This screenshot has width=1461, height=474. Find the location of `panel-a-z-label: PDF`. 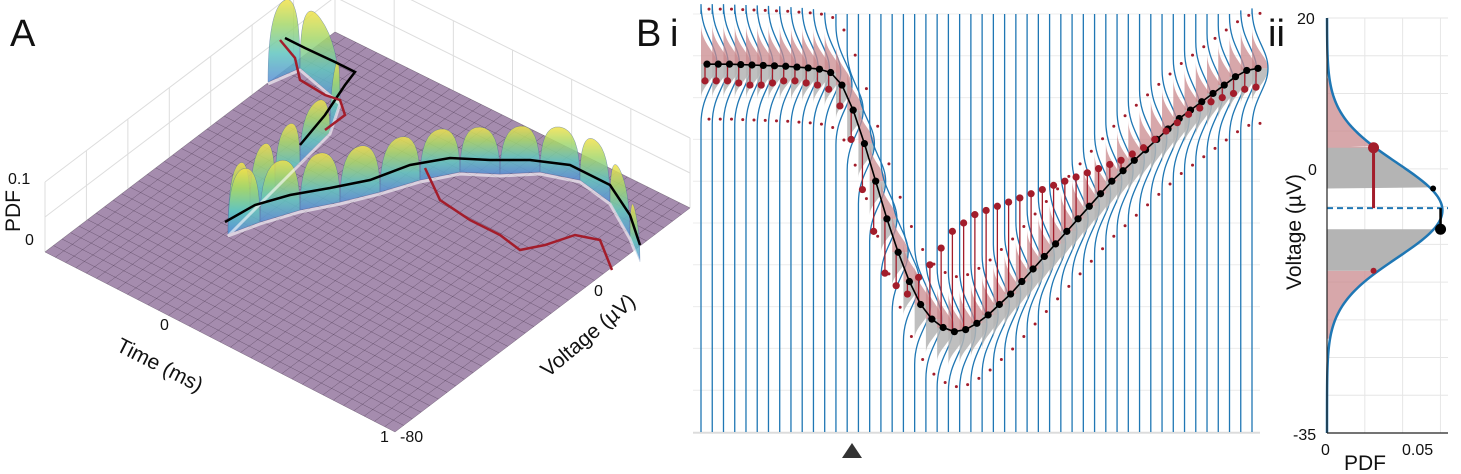

panel-a-z-label: PDF is located at coordinates (13, 211).